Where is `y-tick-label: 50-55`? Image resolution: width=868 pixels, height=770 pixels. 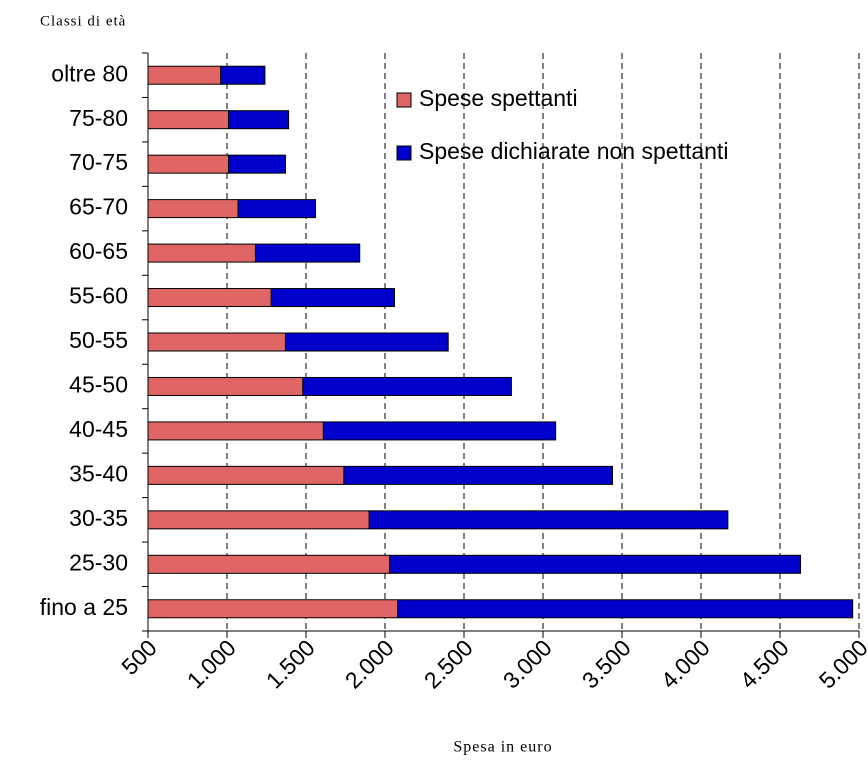
y-tick-label: 50-55 is located at coordinates (98, 340).